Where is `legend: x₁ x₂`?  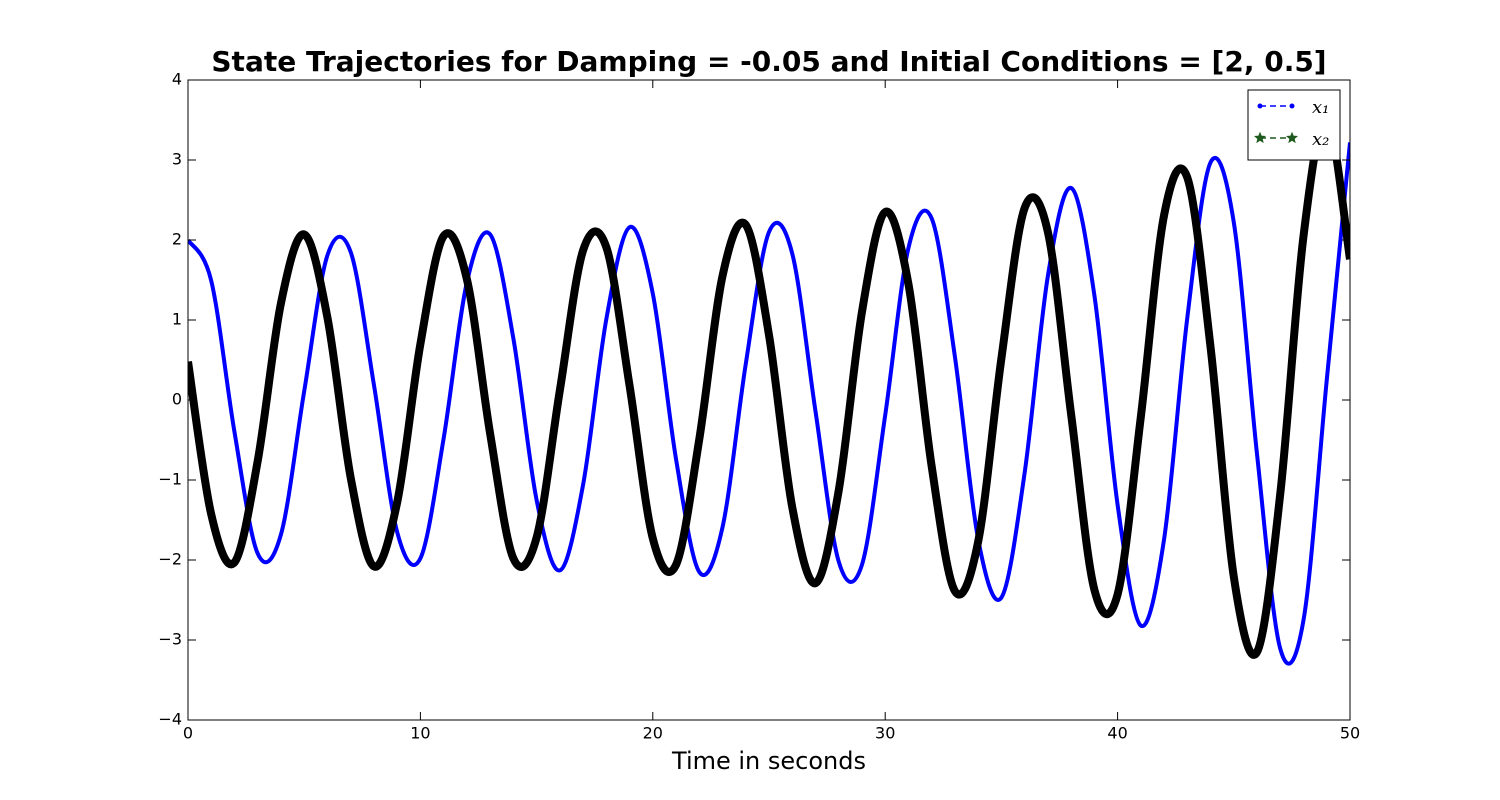
legend: x₁ x₂ is located at coordinates (1294, 125).